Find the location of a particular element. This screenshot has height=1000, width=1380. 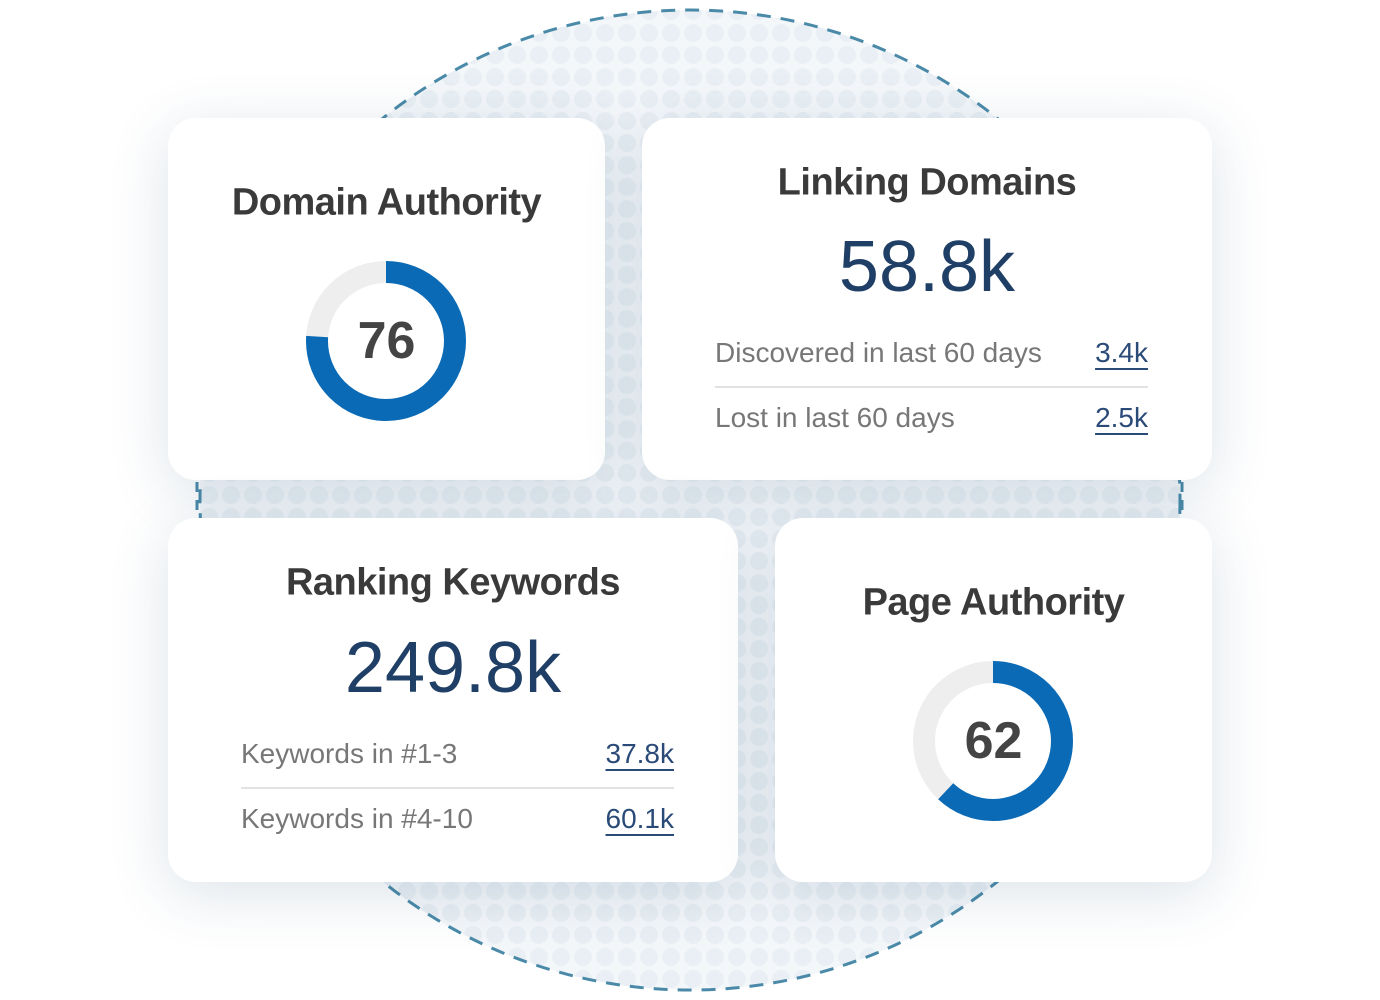

stat-row: Discovered in last 60 days 3.4k is located at coordinates (931, 353).